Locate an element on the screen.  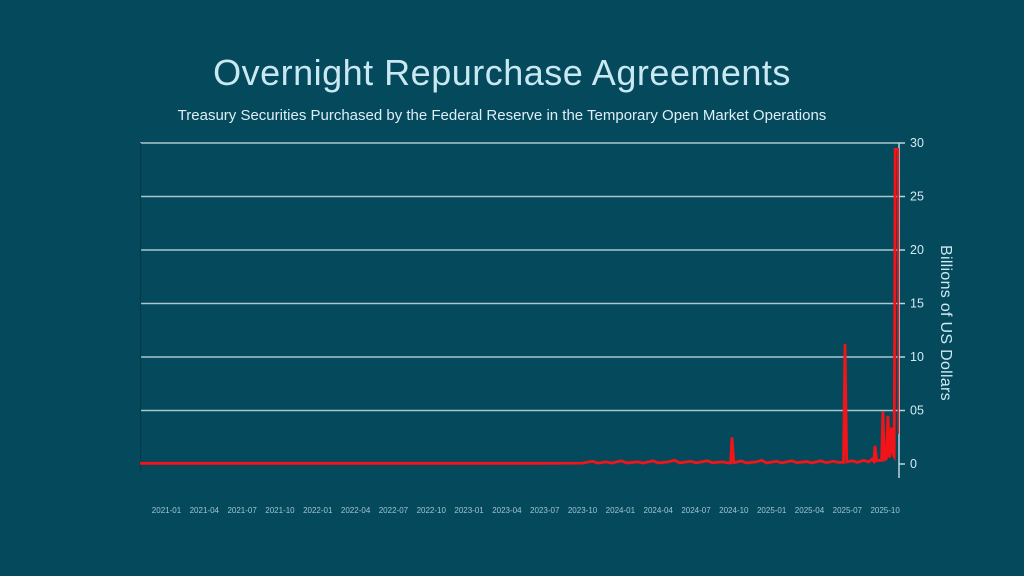
x-tick-label-2024-04: 2024-04 is located at coordinates (659, 510).